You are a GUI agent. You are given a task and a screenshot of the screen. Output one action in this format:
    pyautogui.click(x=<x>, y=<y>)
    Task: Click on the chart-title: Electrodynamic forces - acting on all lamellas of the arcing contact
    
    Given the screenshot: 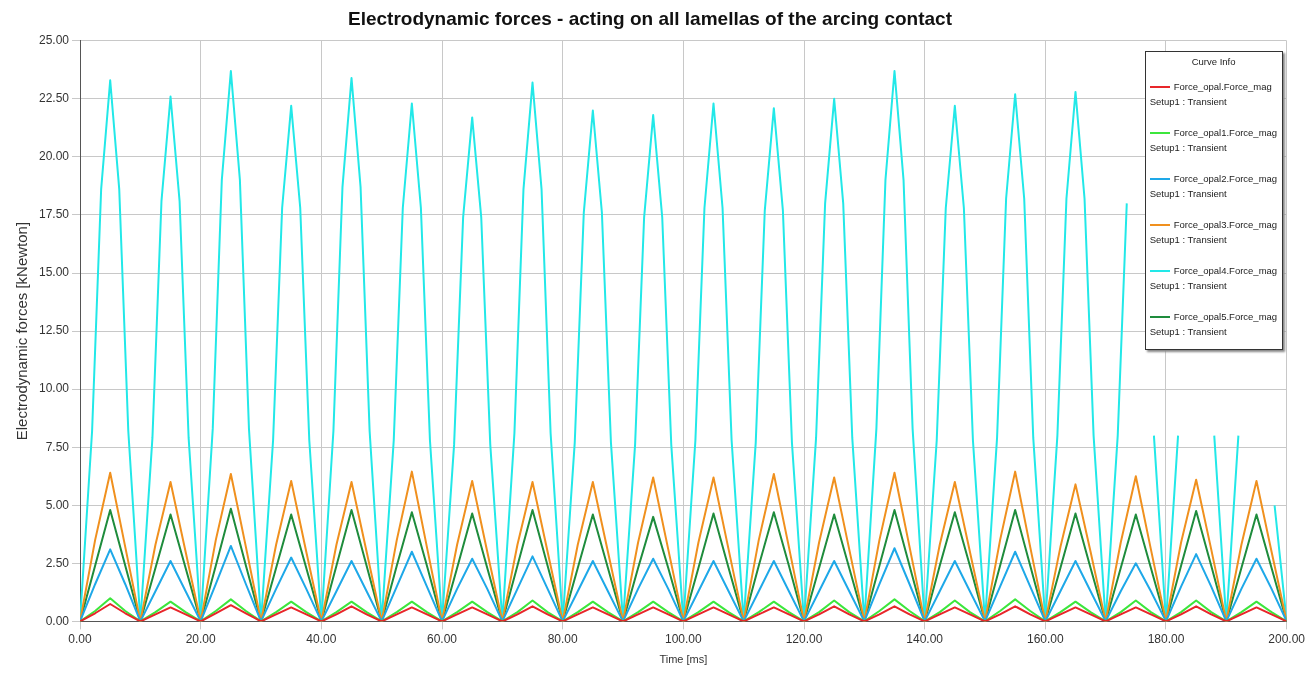 What is the action you would take?
    pyautogui.click(x=650, y=18)
    